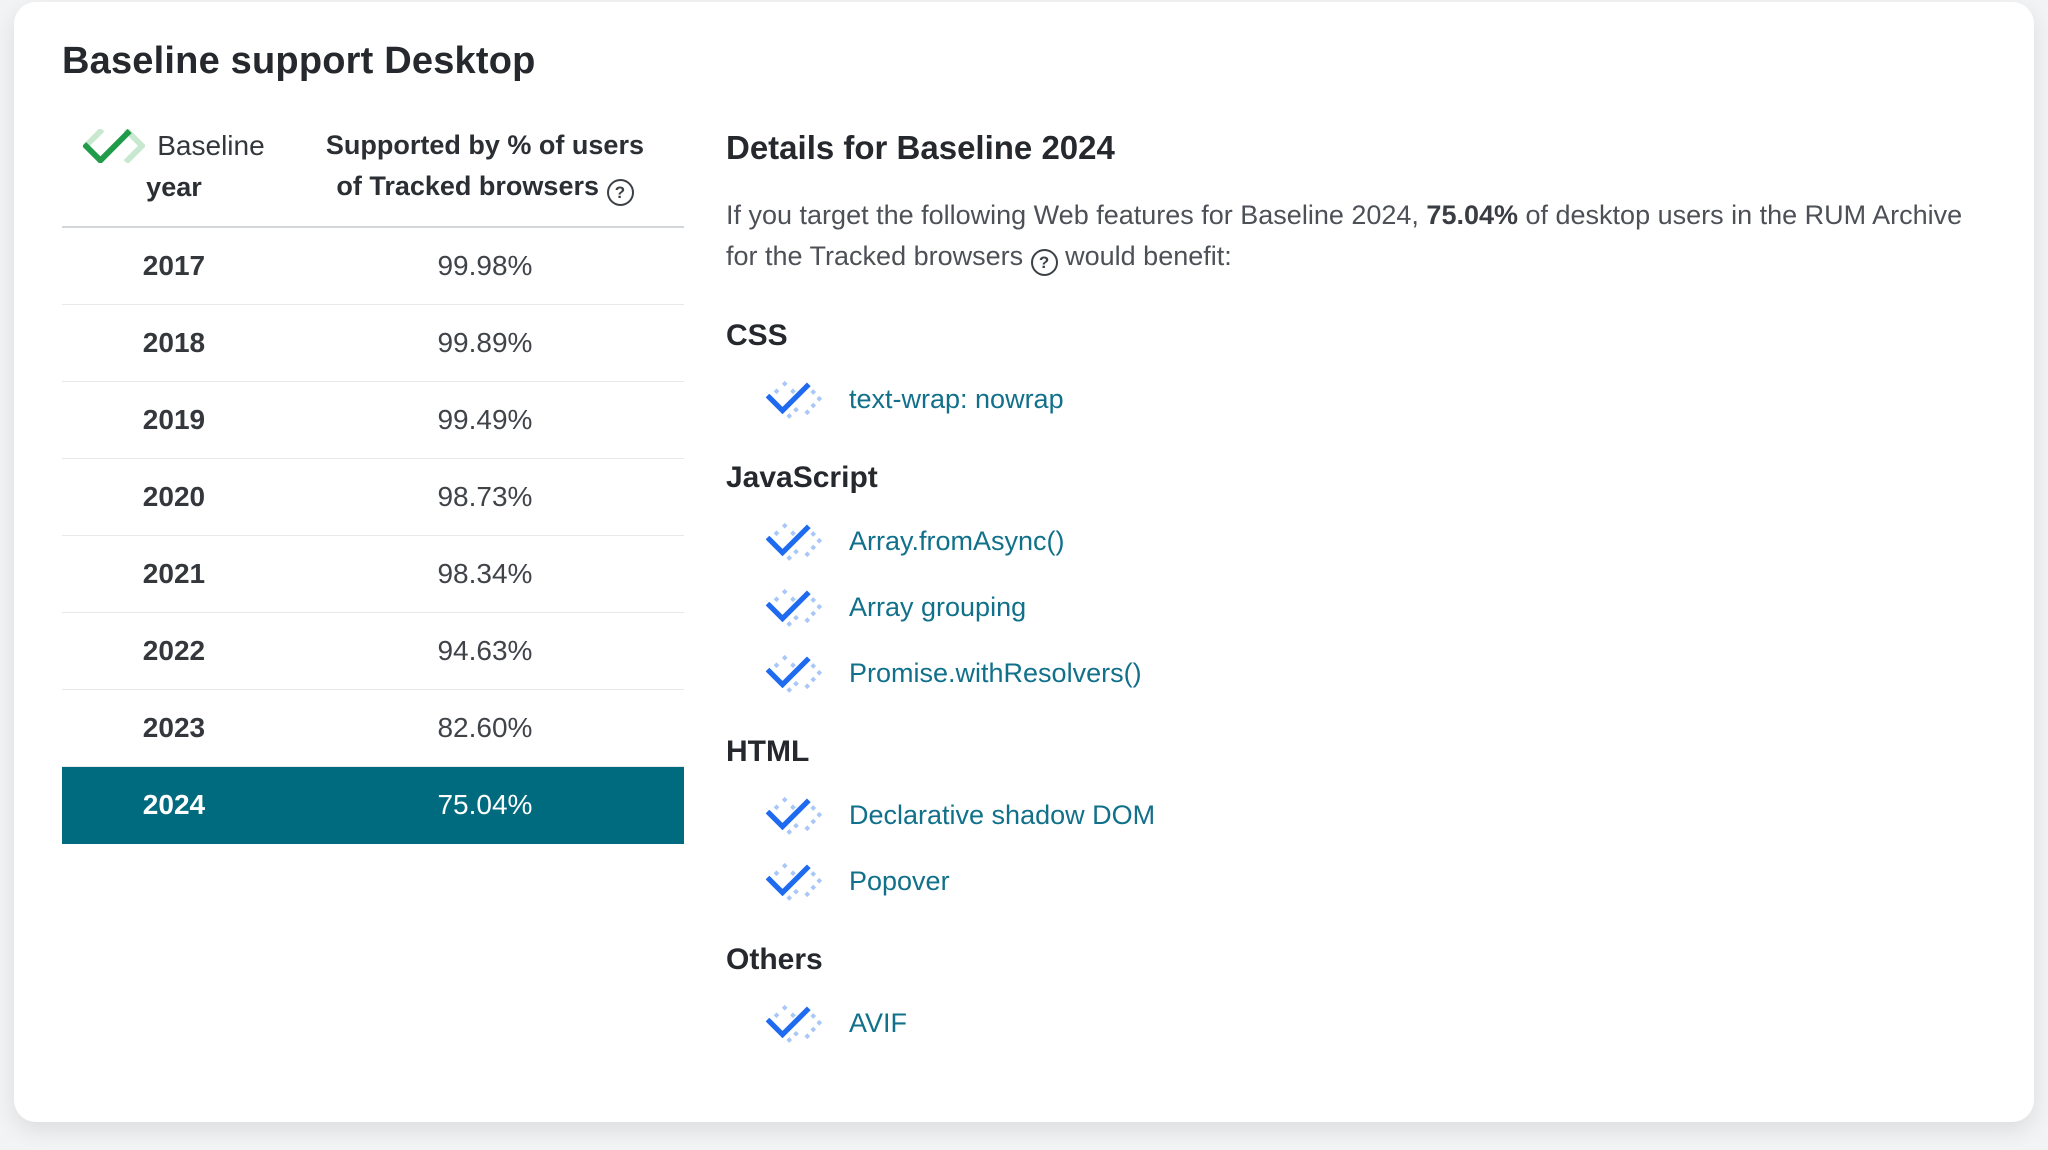 This screenshot has height=1150, width=2048. Describe the element at coordinates (1376, 673) in the screenshot. I see `feature-item: Promise.withResolvers()` at that location.